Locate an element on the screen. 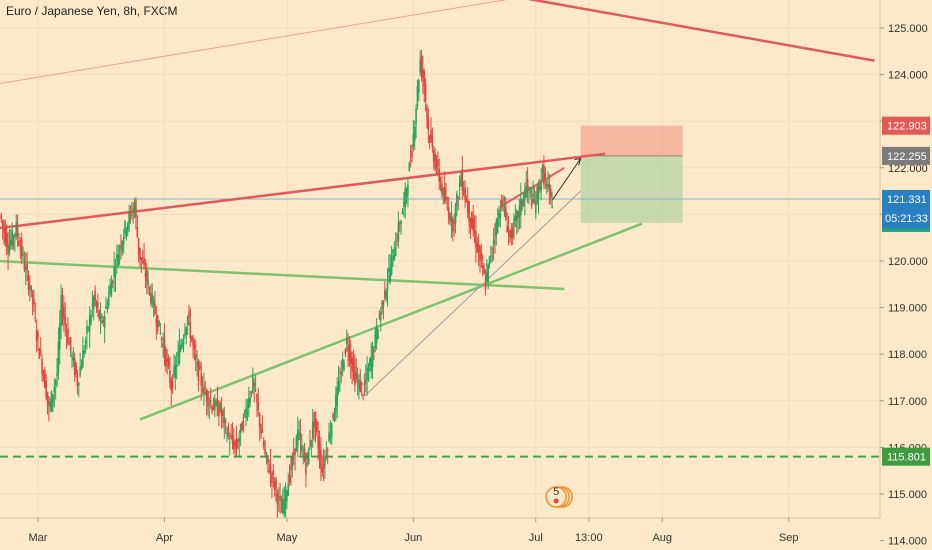 The height and width of the screenshot is (550, 932). event-marker-dot is located at coordinates (556, 501).